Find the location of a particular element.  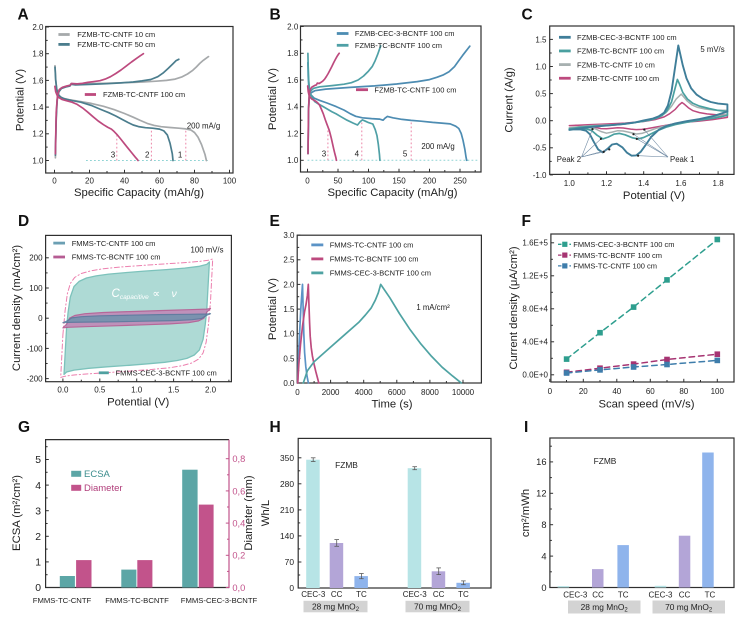

svg-text: -1.0 is located at coordinates (540, 175).